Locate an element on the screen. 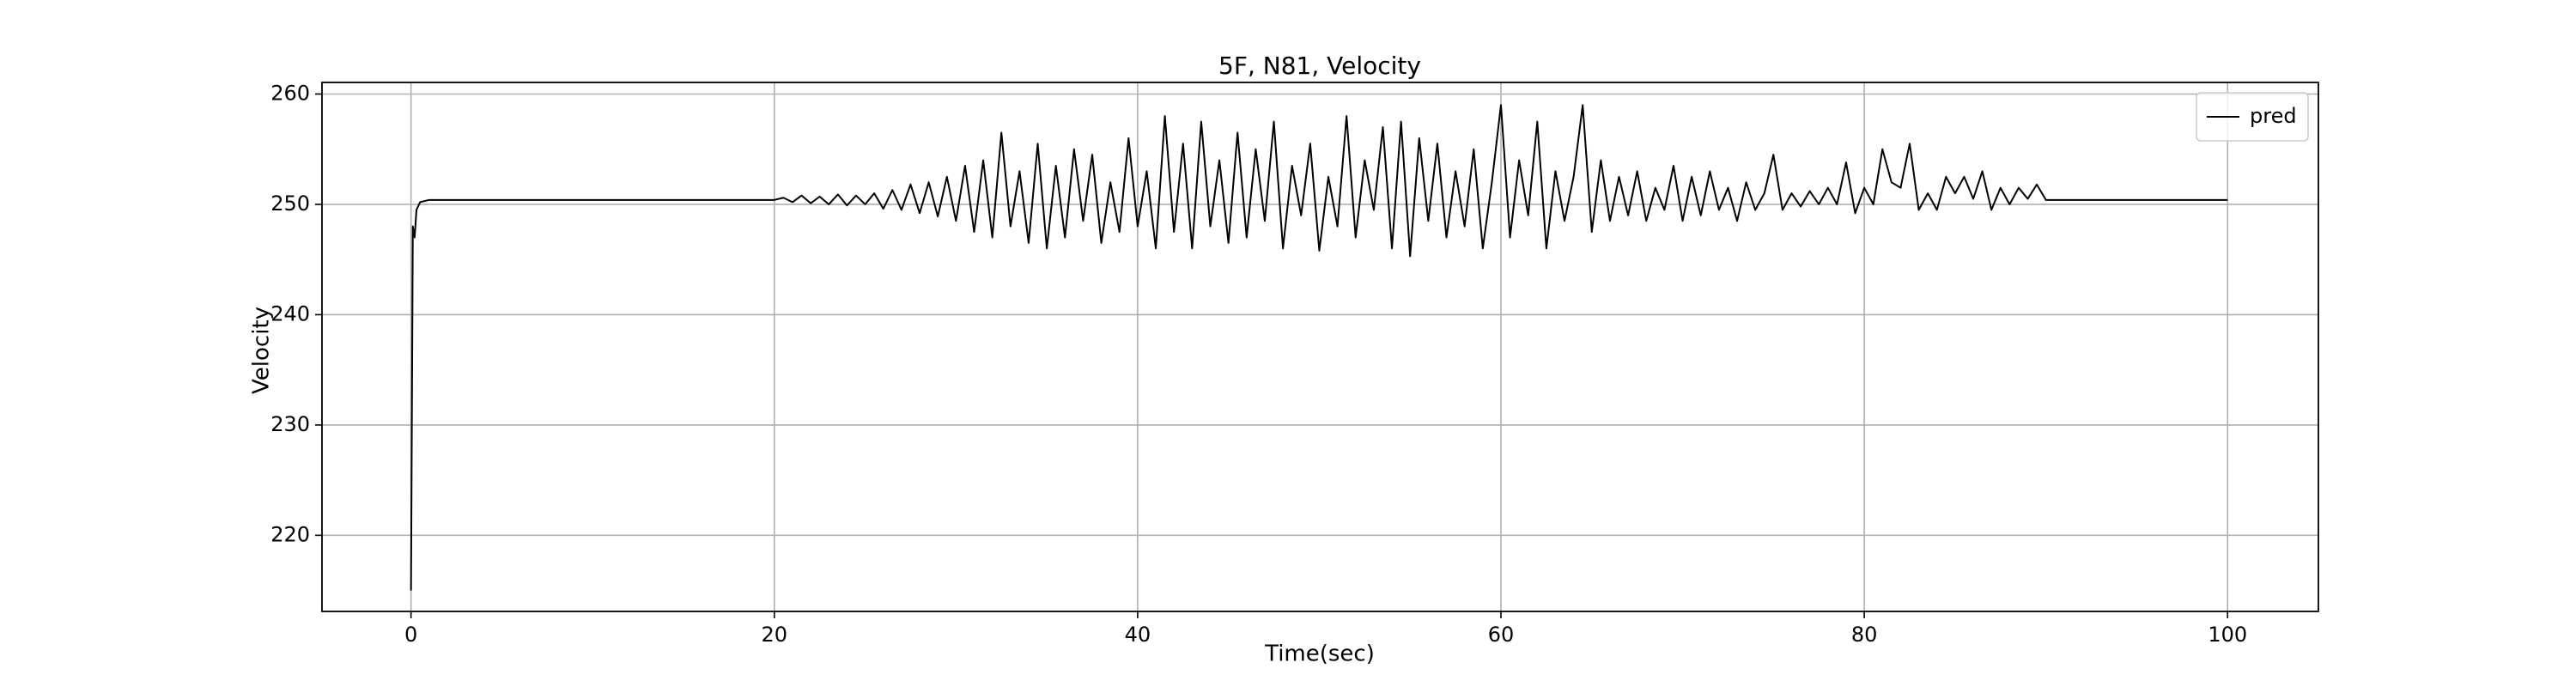 The image size is (2576, 687). legend: pred is located at coordinates (2252, 117).